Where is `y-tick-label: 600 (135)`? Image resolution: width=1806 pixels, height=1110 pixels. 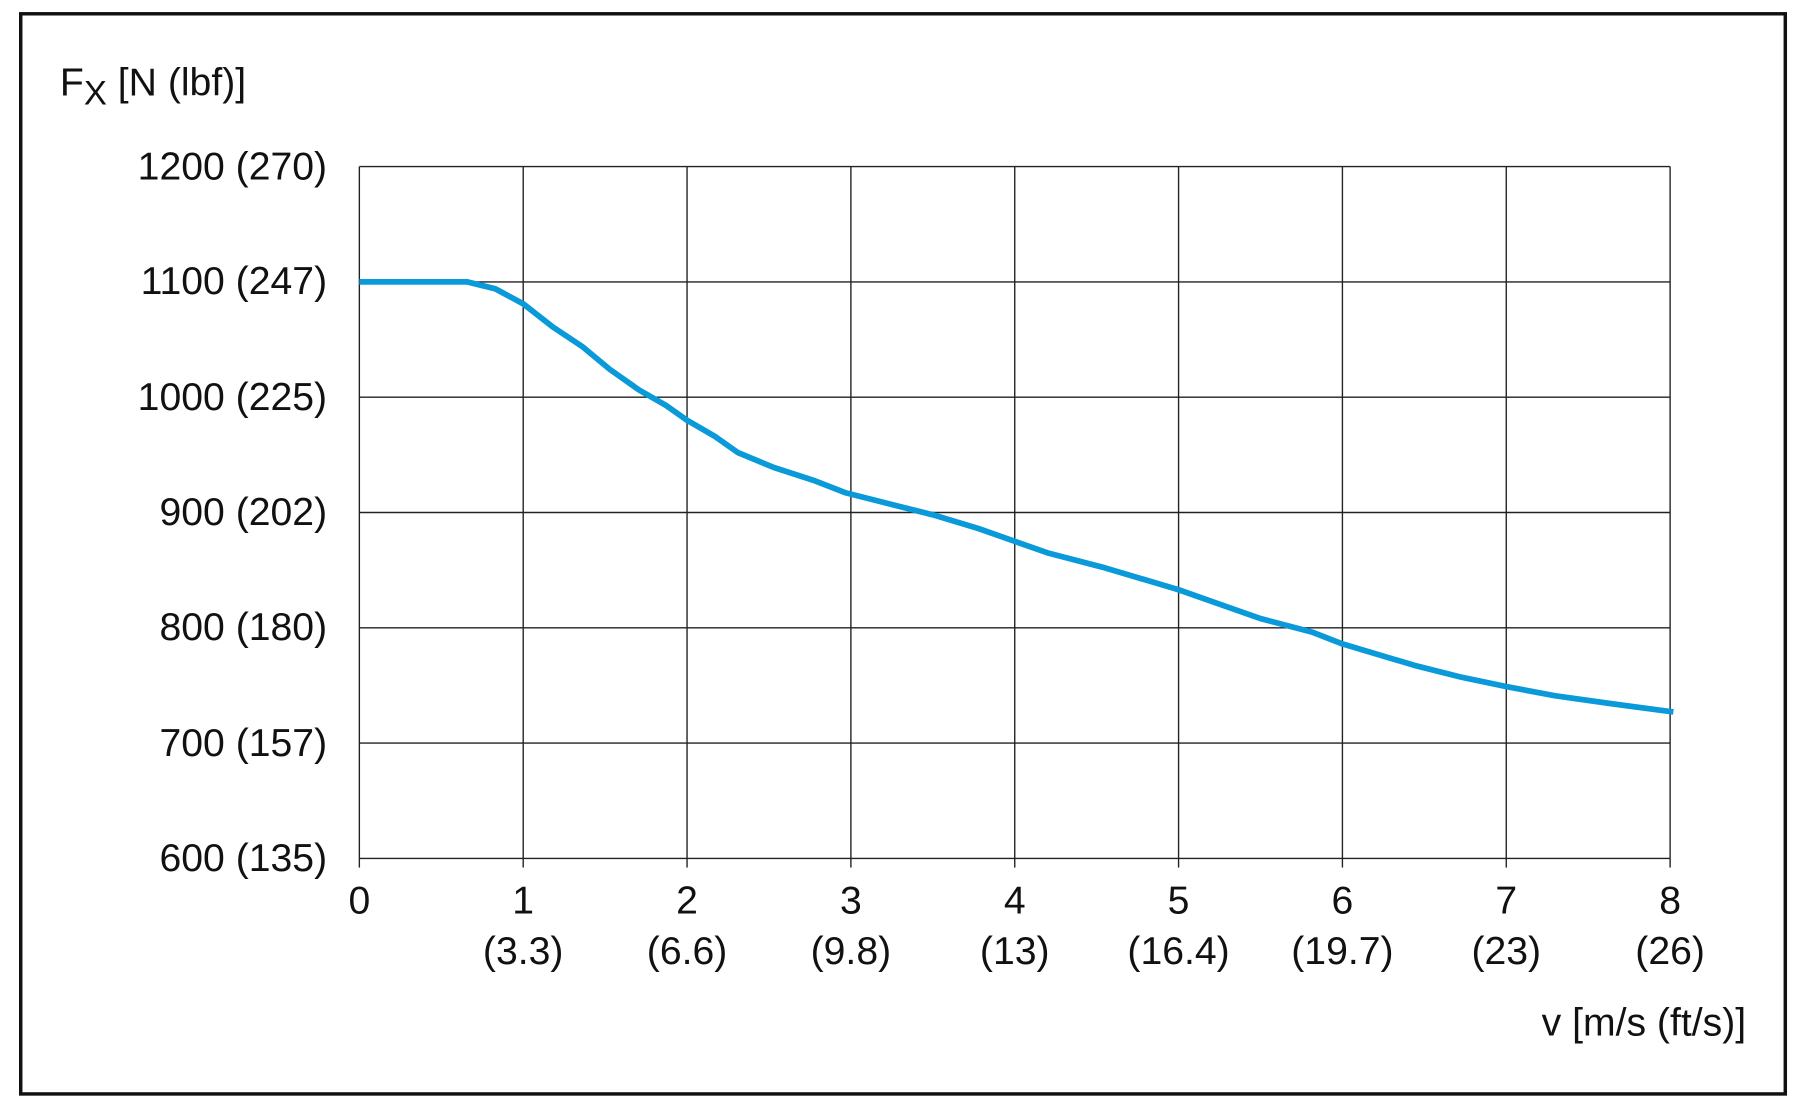 y-tick-label: 600 (135) is located at coordinates (243, 858).